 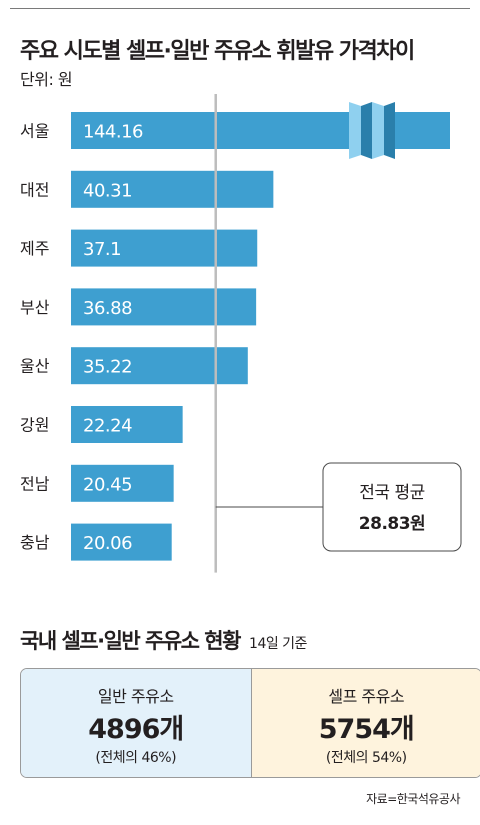 What do you see at coordinates (136, 729) in the screenshot?
I see `general-stations-count: 4896개` at bounding box center [136, 729].